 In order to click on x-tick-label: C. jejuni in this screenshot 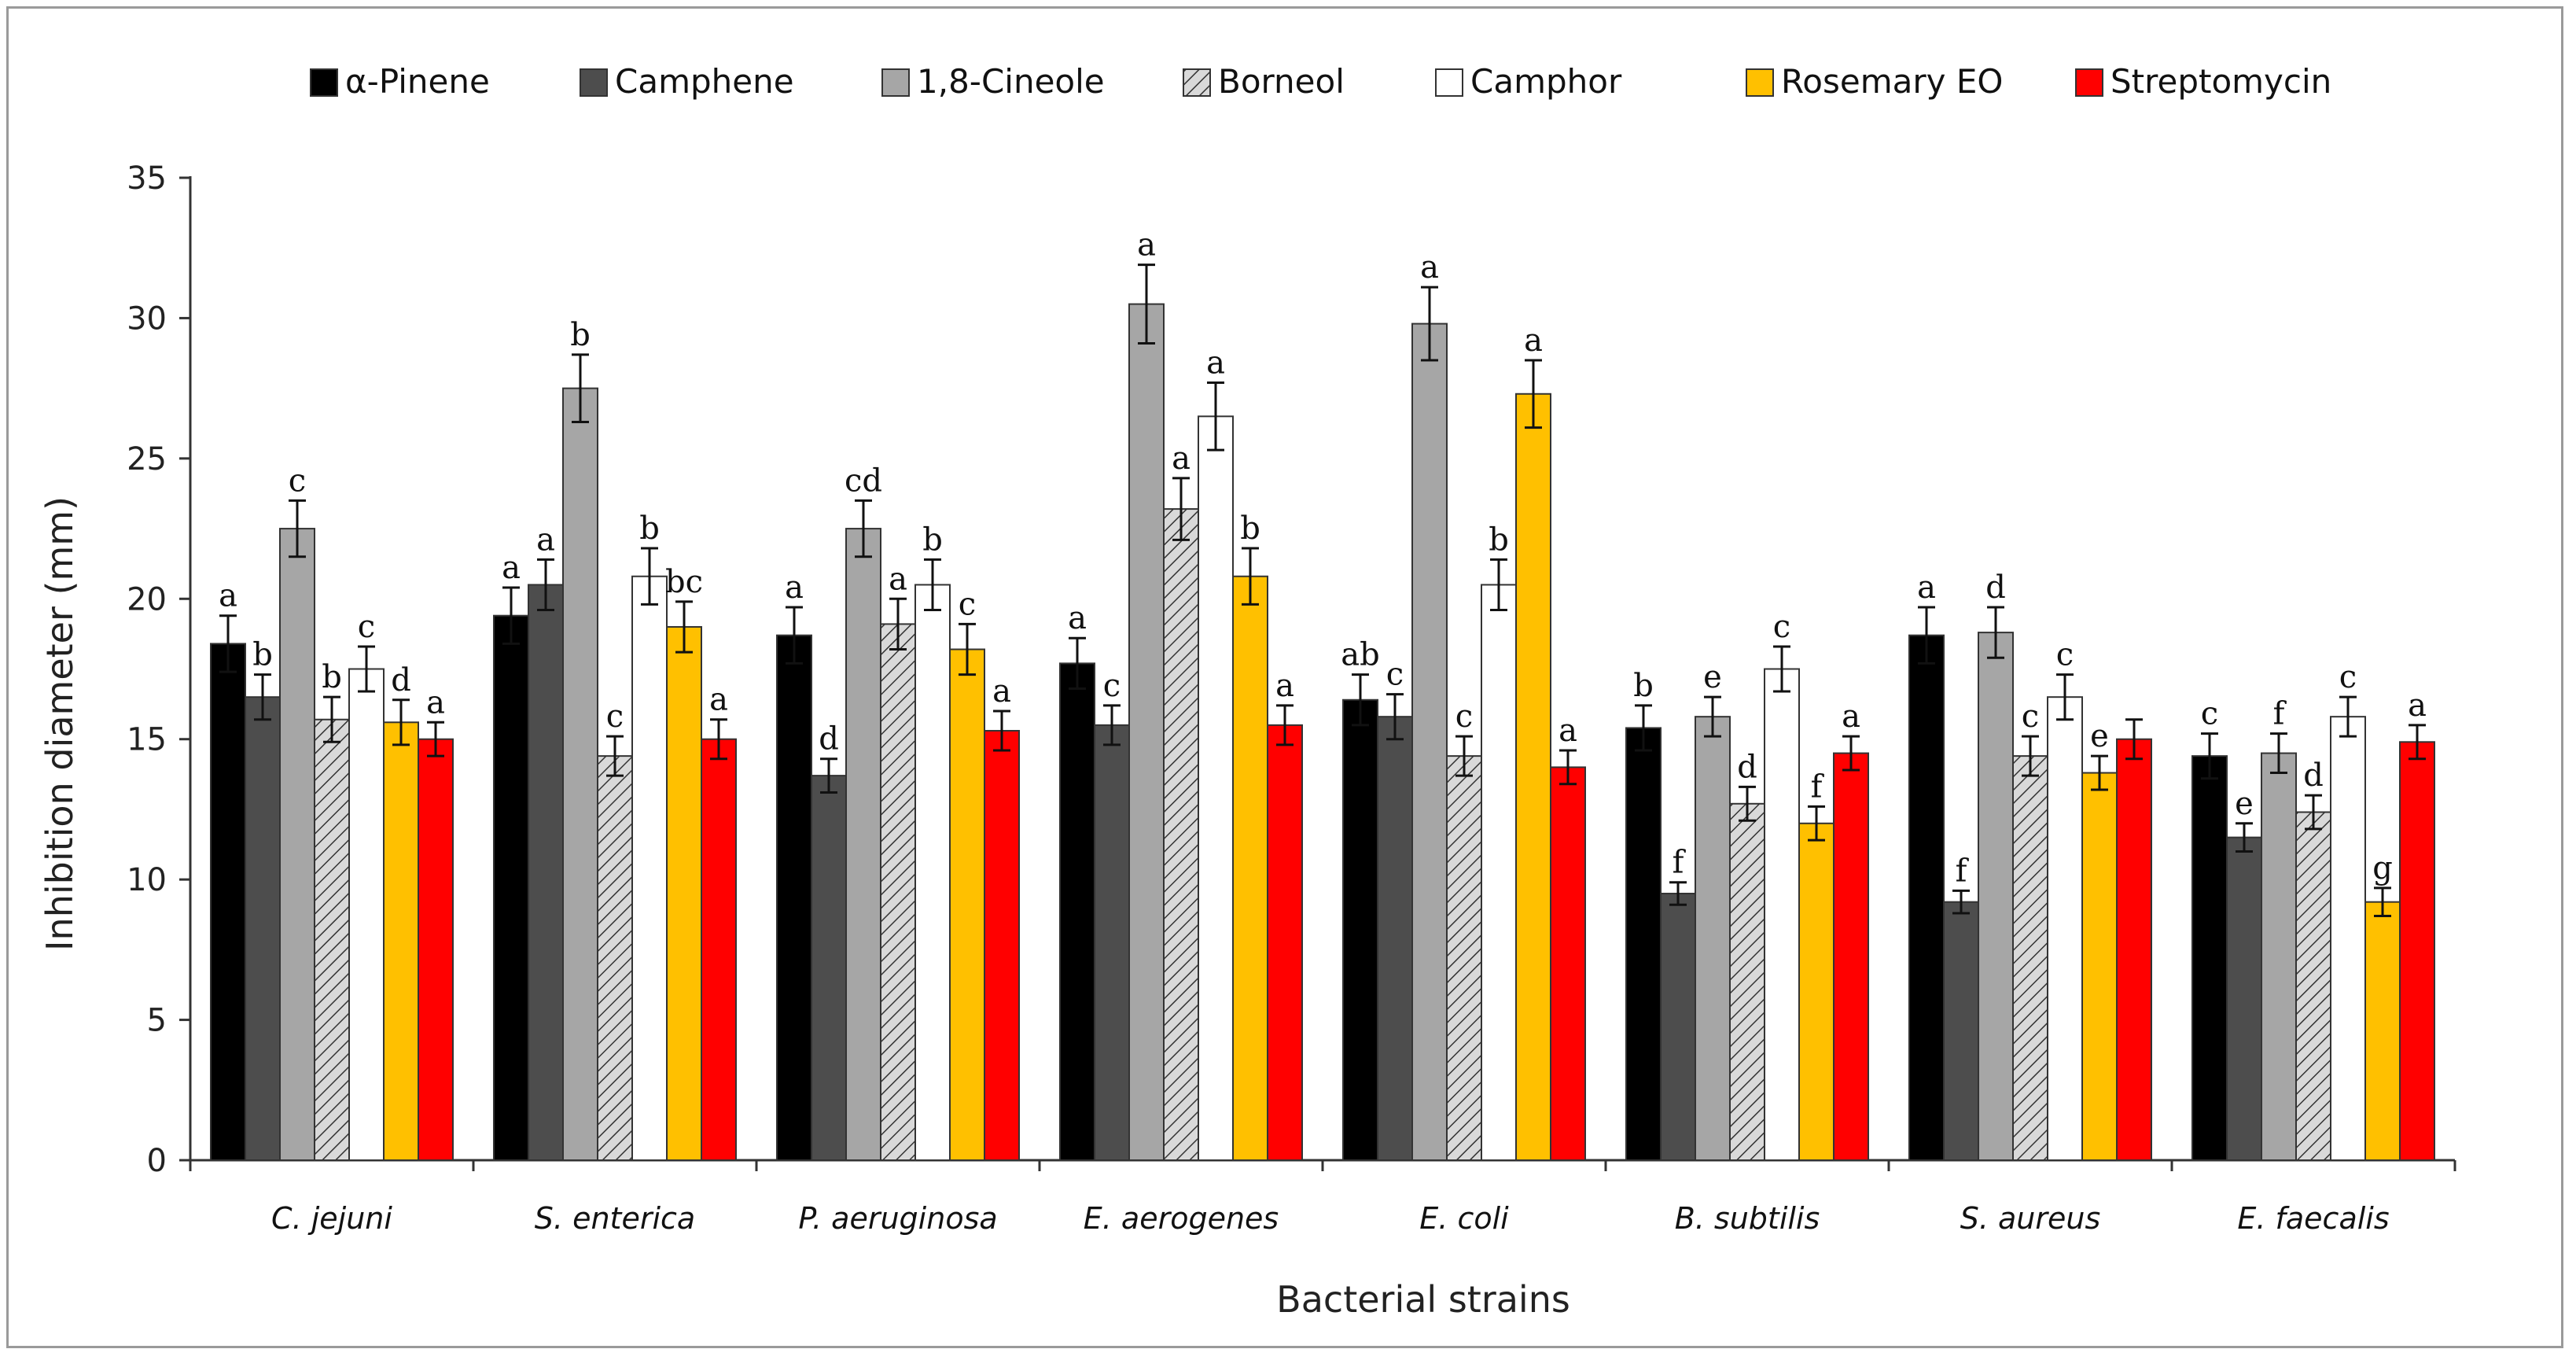, I will do `click(332, 1218)`.